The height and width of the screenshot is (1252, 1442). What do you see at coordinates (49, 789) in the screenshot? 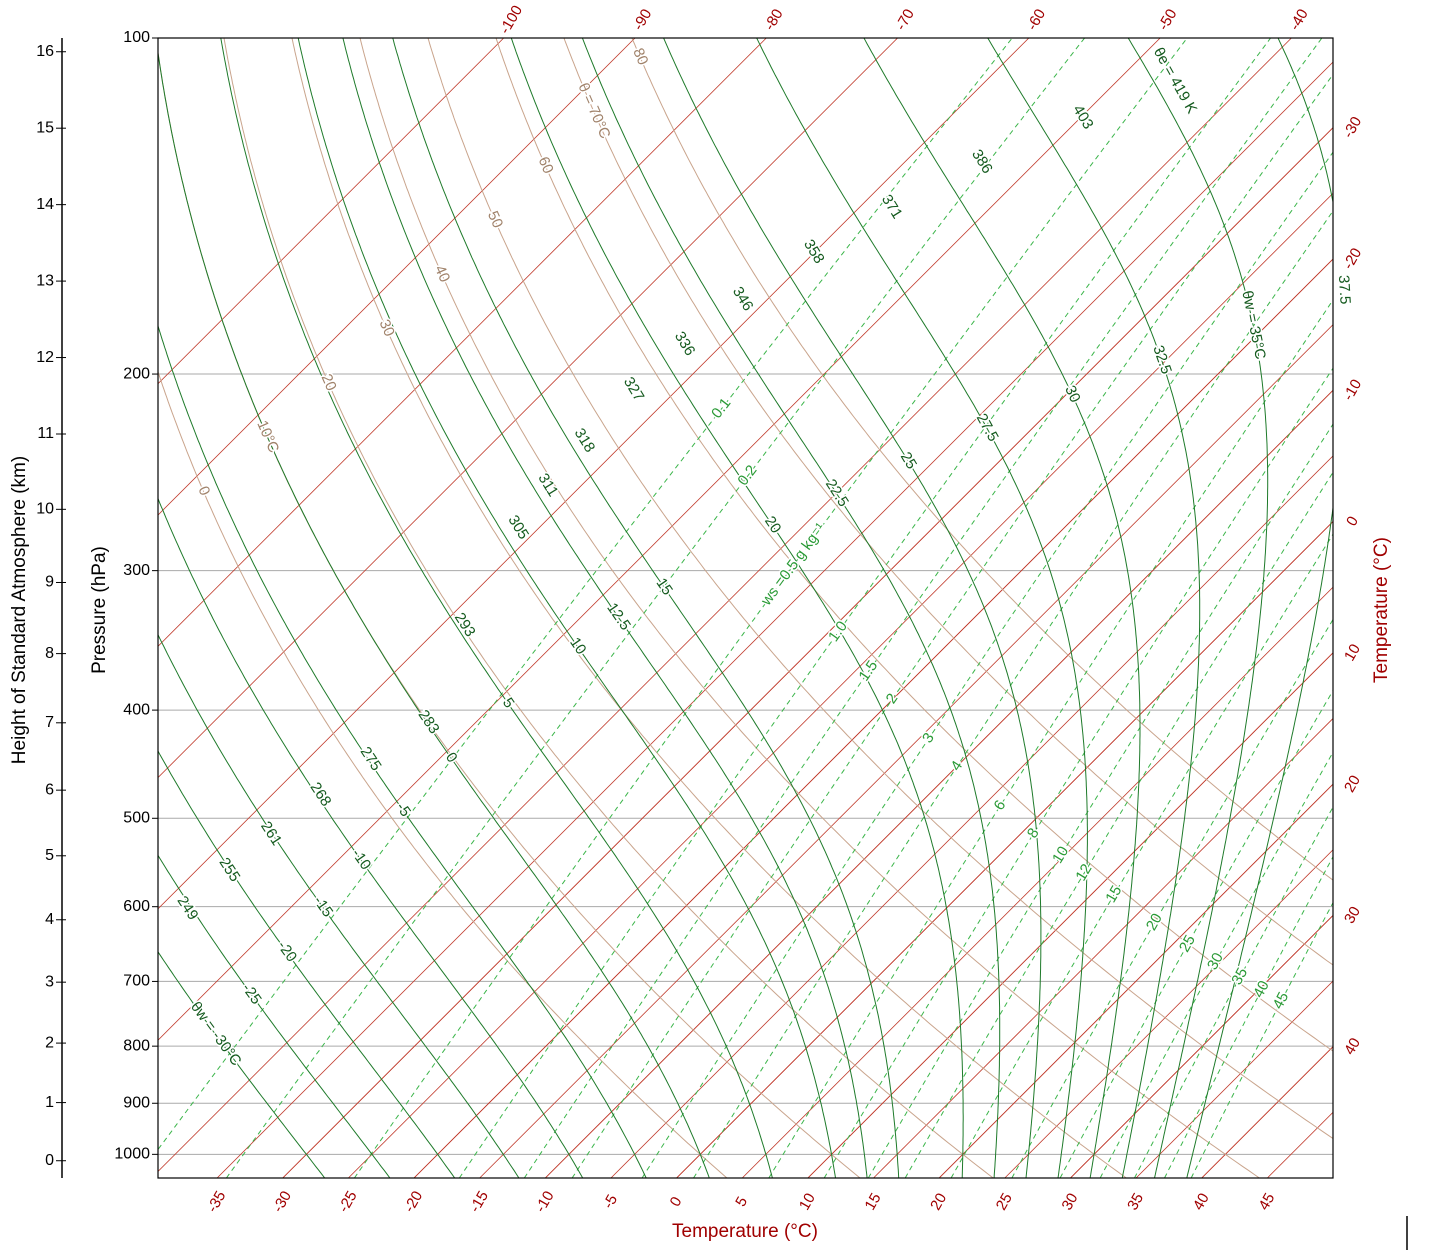
I see `height-tick-label: 6` at bounding box center [49, 789].